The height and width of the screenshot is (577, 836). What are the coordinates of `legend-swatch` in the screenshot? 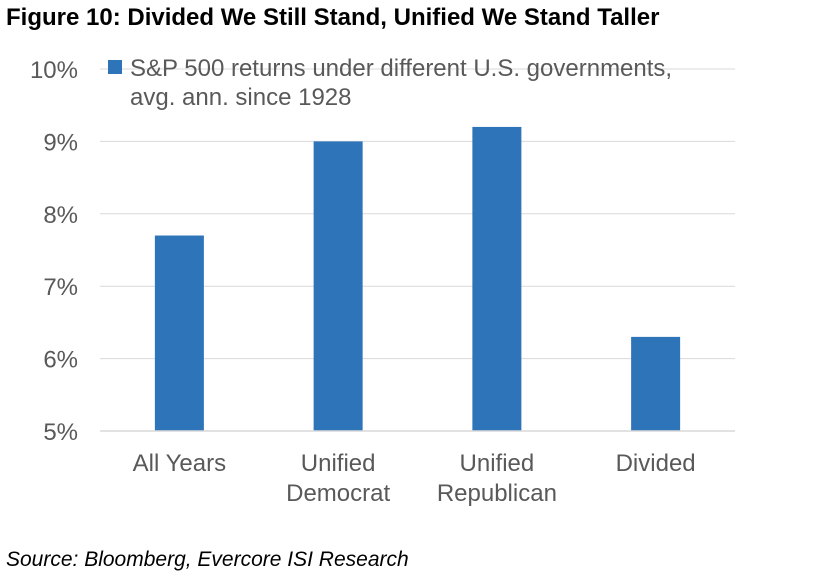 It's located at (115, 67).